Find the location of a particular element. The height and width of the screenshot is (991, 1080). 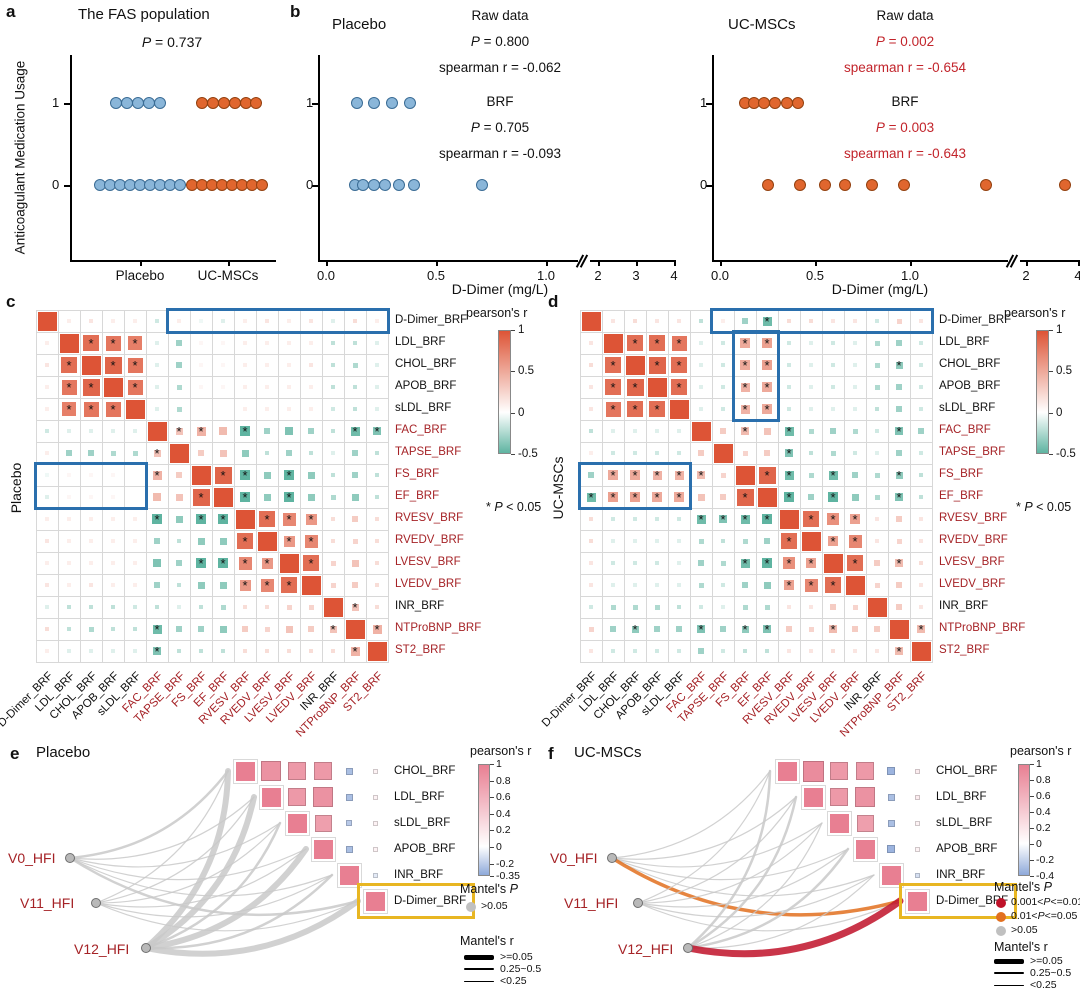

b-x-axis is located at coordinates (860, 261).